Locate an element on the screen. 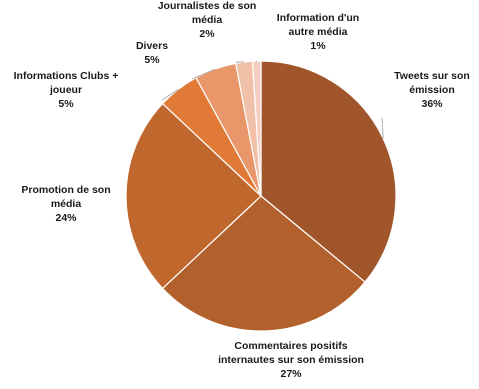  slice-label-6: Information d'un autre média 1% is located at coordinates (318, 32).